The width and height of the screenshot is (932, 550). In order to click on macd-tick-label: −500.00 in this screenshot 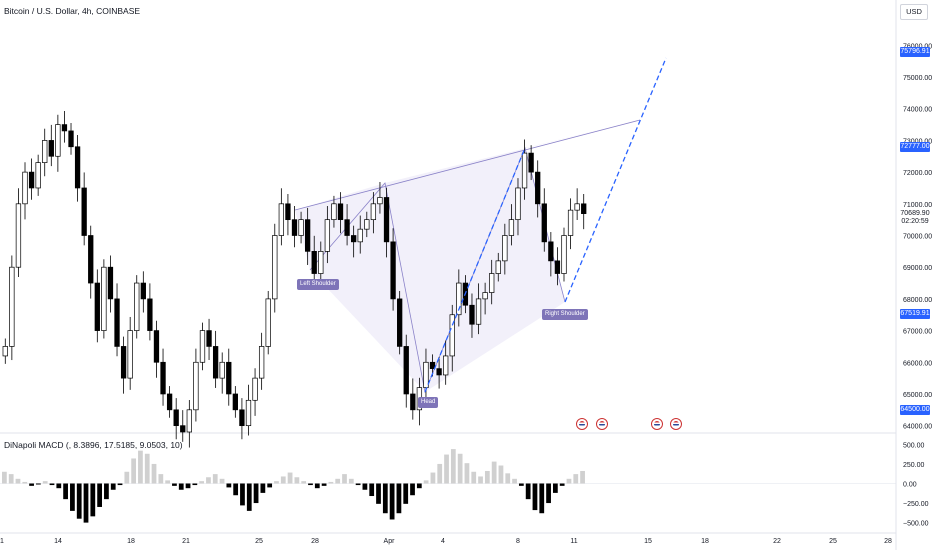, I will do `click(916, 524)`.